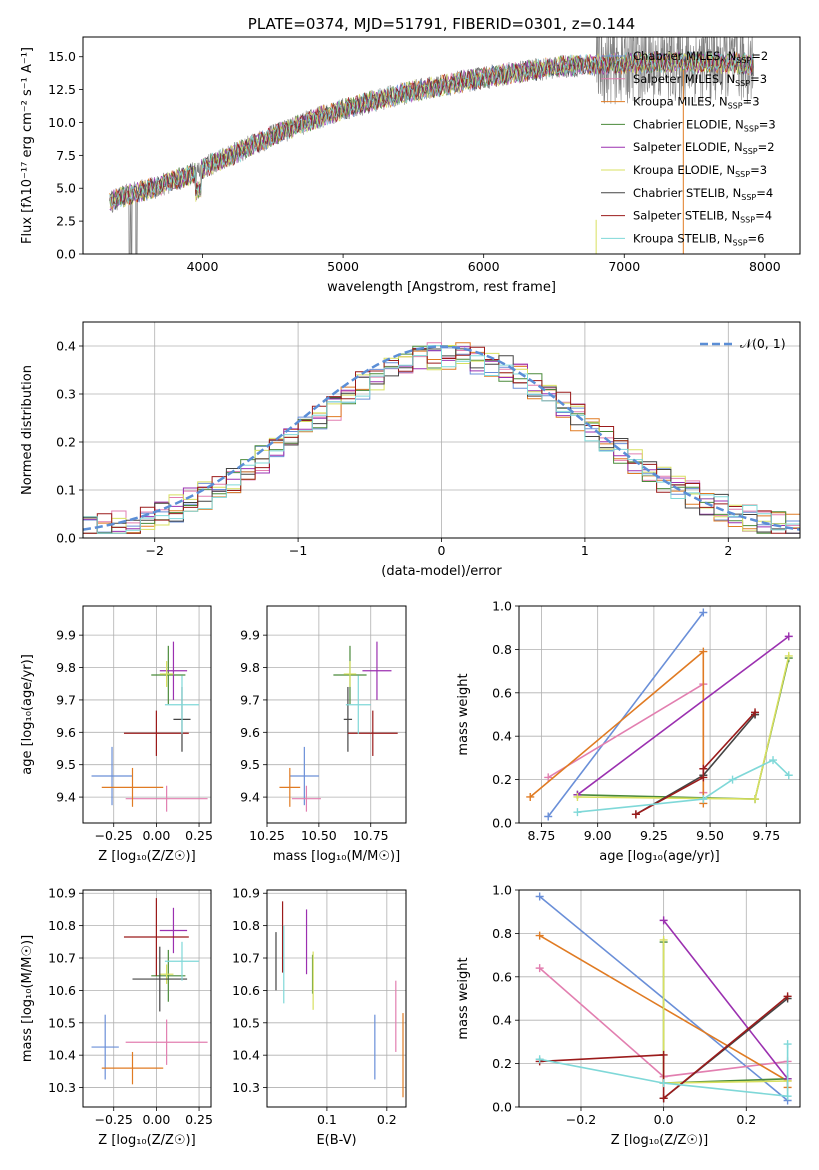  What do you see at coordinates (319, 835) in the screenshot?
I see `x-tick-label: 10.50` at bounding box center [319, 835].